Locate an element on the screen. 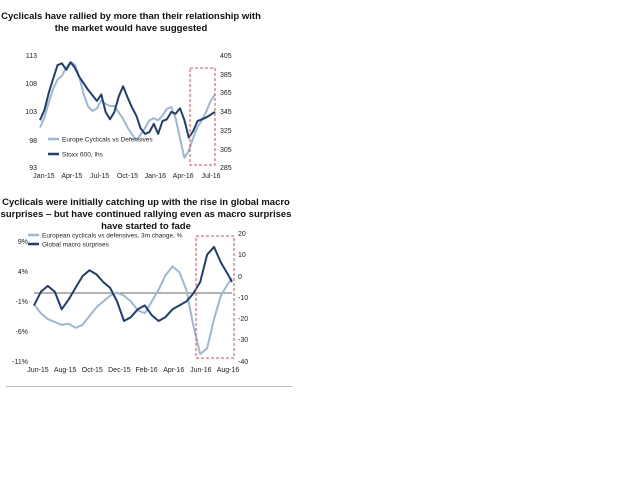  chart2-right-tick: 20 is located at coordinates (242, 234).